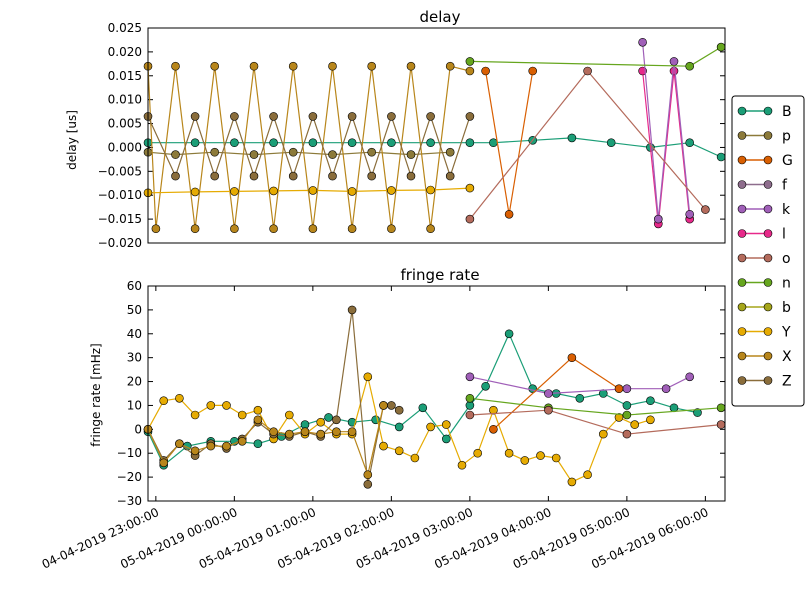 Image resolution: width=807 pixels, height=597 pixels. What do you see at coordinates (768, 111) in the screenshot?
I see `legend-marker-B` at bounding box center [768, 111].